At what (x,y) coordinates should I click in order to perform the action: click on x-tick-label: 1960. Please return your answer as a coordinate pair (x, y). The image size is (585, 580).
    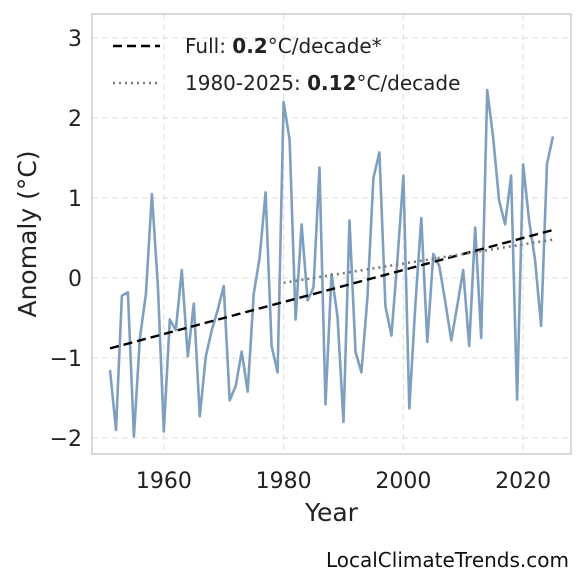
    Looking at the image, I should click on (164, 481).